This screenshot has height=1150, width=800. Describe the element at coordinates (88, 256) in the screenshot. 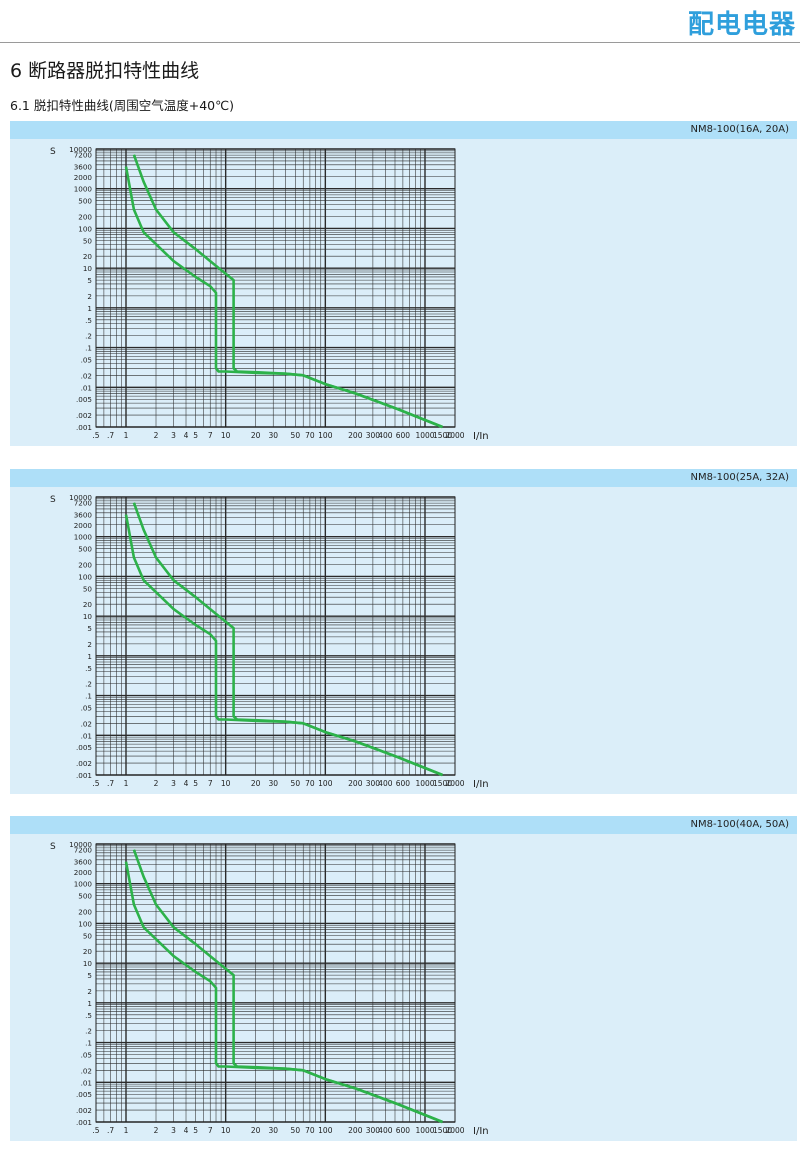

I see `y-tick-label: 20` at that location.